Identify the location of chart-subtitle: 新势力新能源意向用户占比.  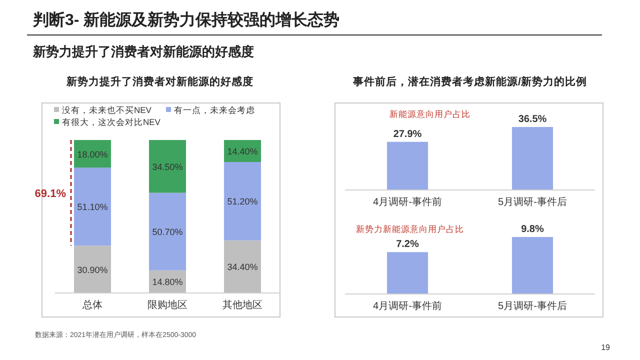
(410, 229).